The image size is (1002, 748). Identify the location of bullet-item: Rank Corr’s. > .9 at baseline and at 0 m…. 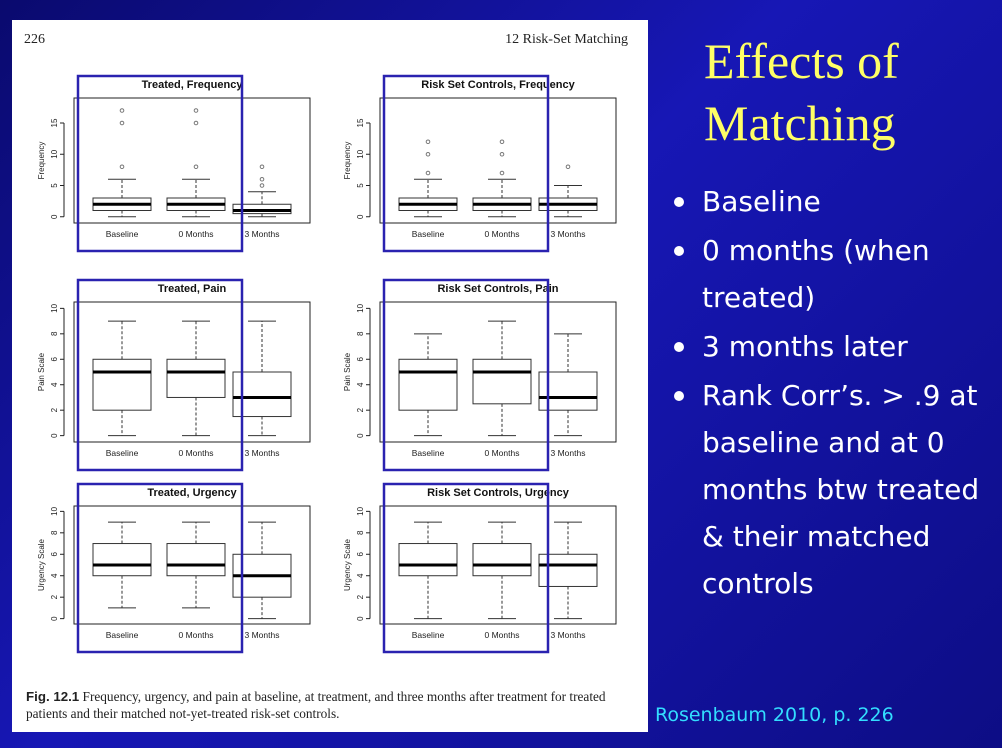
(833, 489).